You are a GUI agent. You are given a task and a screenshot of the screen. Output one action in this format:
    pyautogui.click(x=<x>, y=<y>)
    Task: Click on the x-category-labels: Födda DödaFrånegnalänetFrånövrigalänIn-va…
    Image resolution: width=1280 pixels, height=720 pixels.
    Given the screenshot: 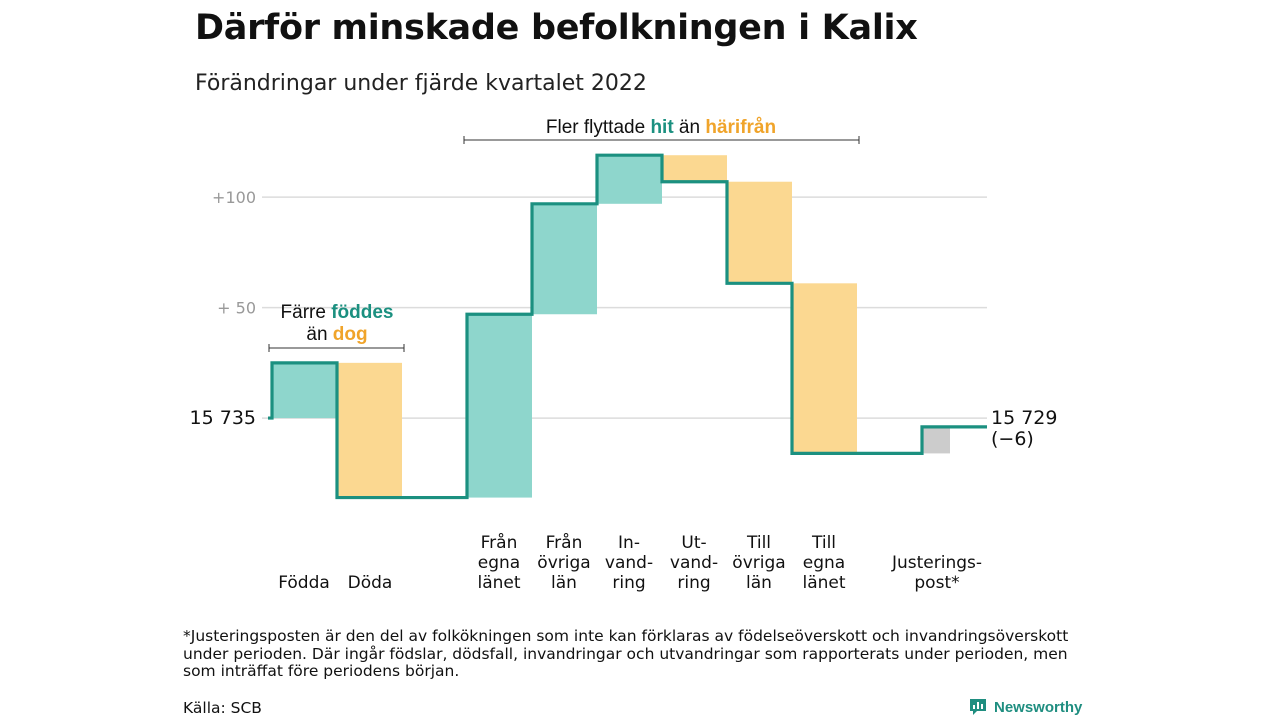 What is the action you would take?
    pyautogui.click(x=630, y=562)
    